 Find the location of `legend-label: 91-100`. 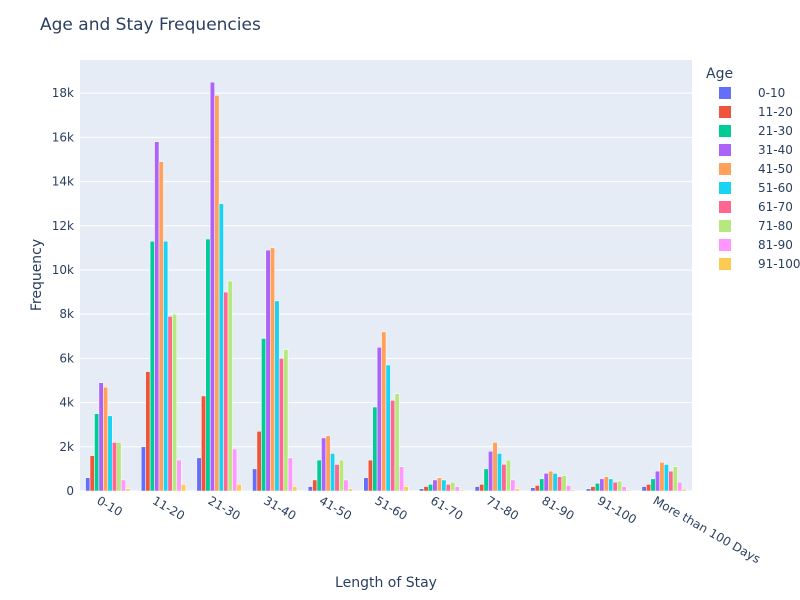

legend-label: 91-100 is located at coordinates (779, 264).